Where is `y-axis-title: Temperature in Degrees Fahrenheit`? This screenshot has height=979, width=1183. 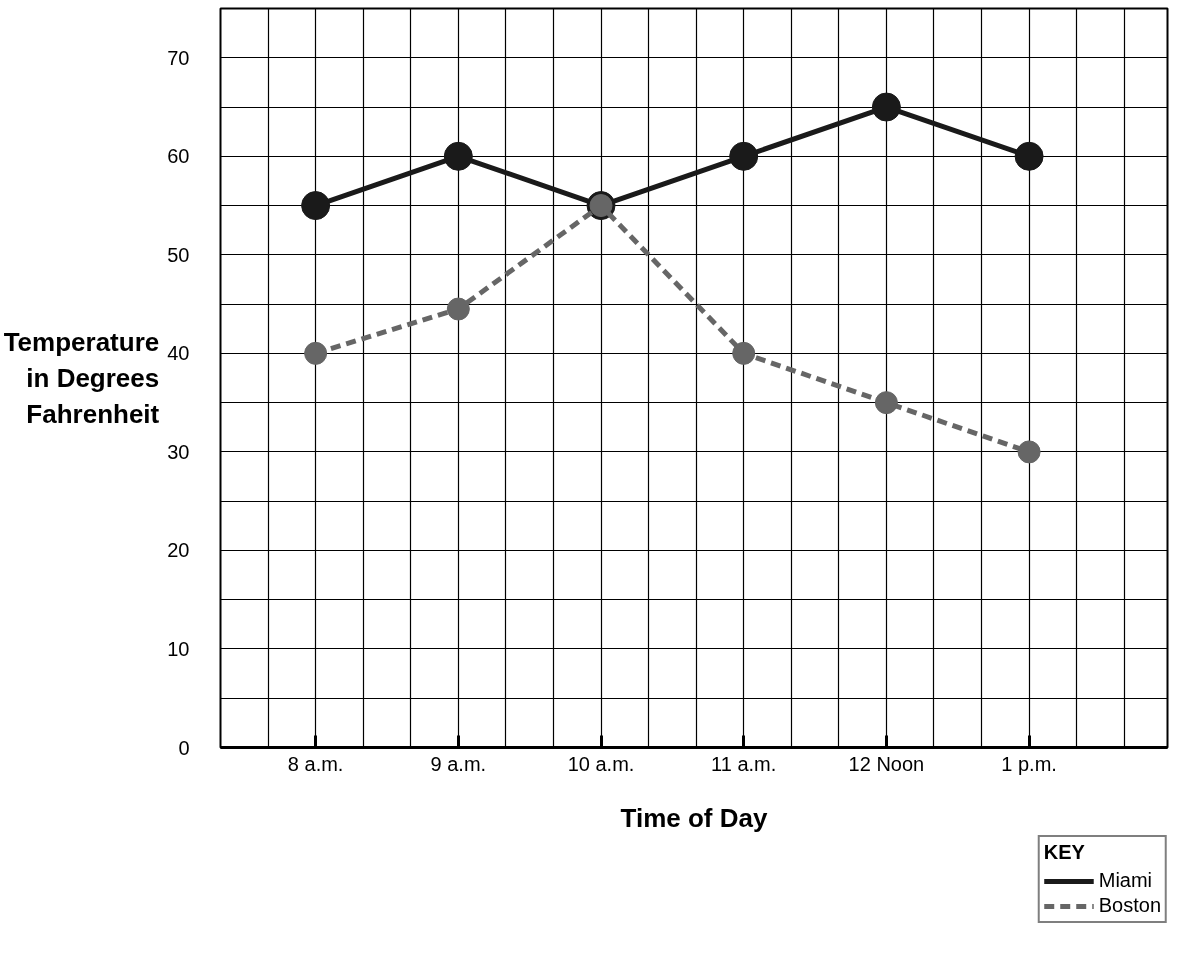 y-axis-title: Temperature in Degrees Fahrenheit is located at coordinates (81, 378).